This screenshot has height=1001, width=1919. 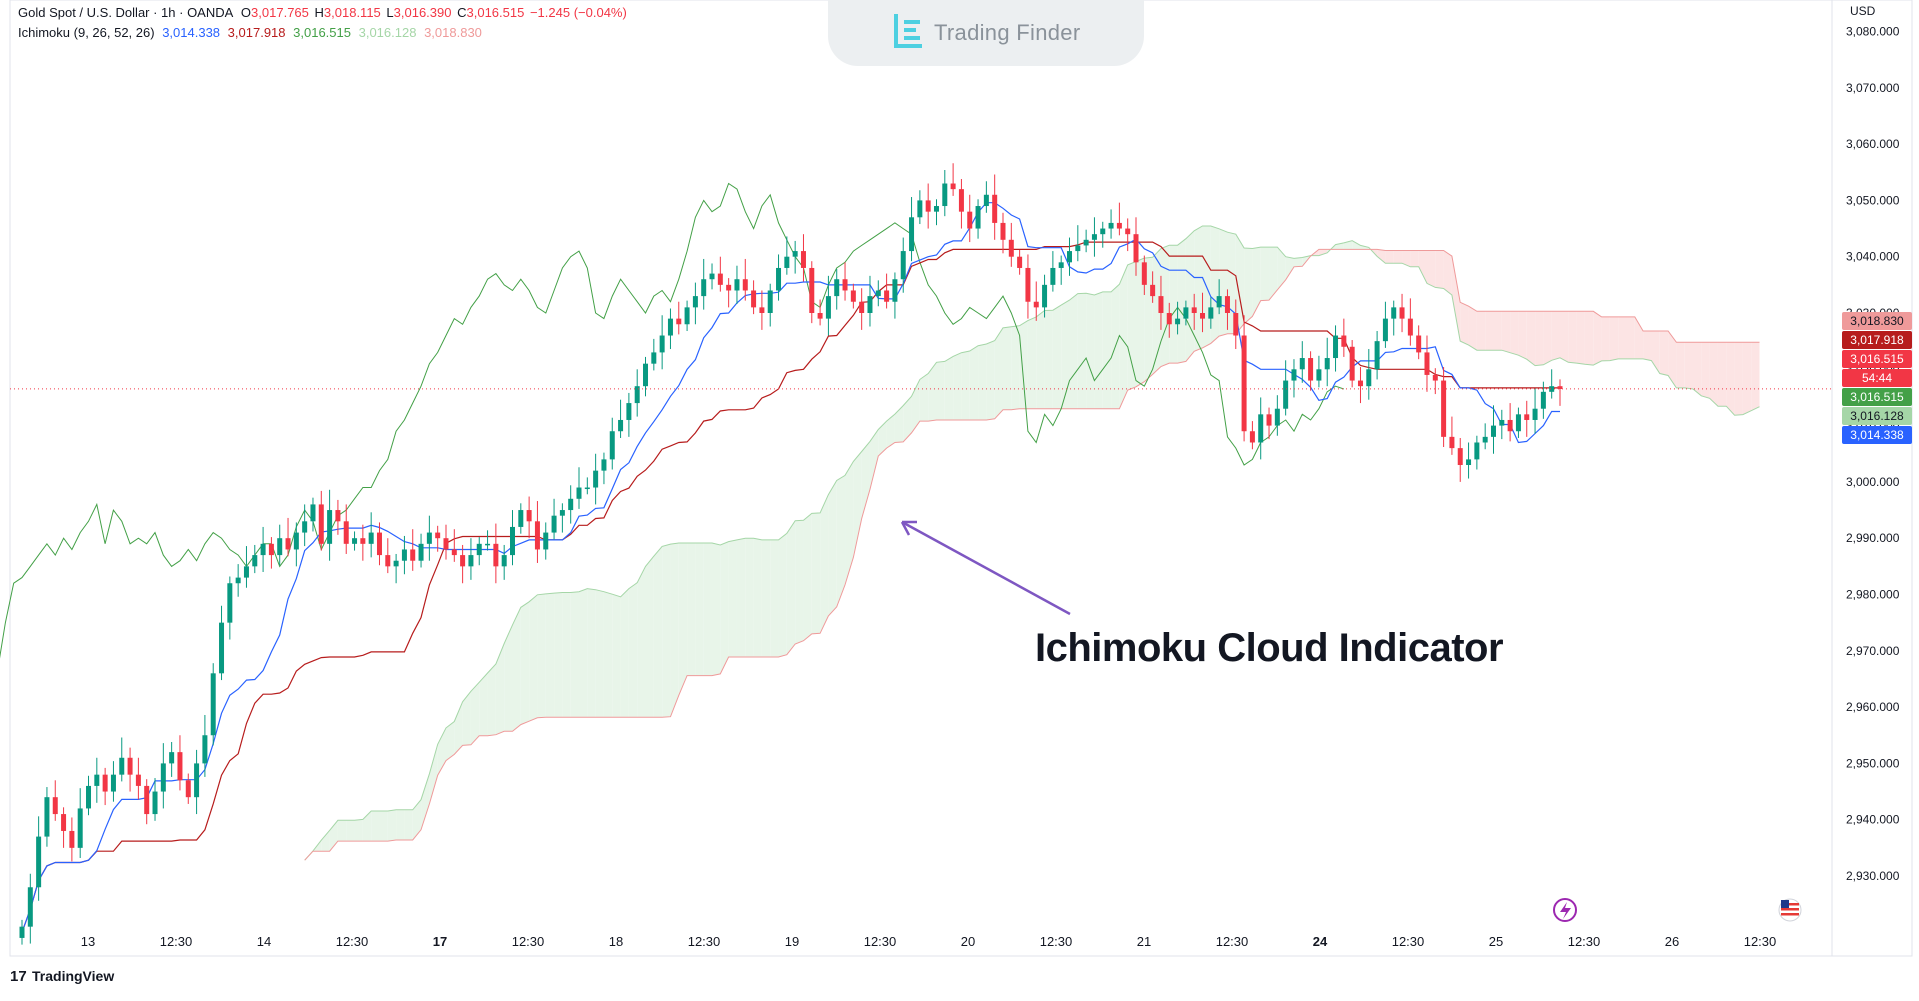 I want to click on time-tick-label: 18, so click(x=616, y=941).